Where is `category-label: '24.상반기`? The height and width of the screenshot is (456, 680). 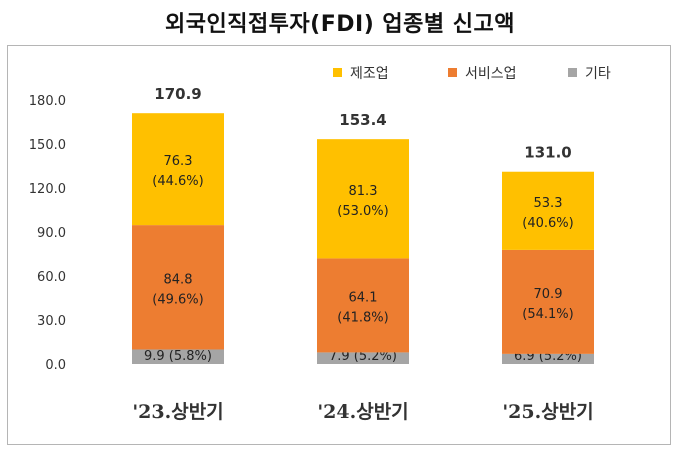
category-label: '24.상반기 is located at coordinates (362, 412).